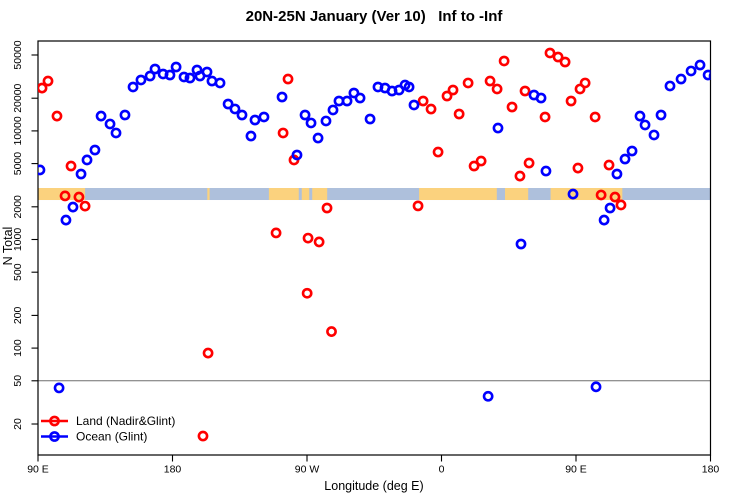 This screenshot has height=500, width=750. Describe the element at coordinates (373, 486) in the screenshot. I see `x-axis-title: Longitude (deg E)` at that location.